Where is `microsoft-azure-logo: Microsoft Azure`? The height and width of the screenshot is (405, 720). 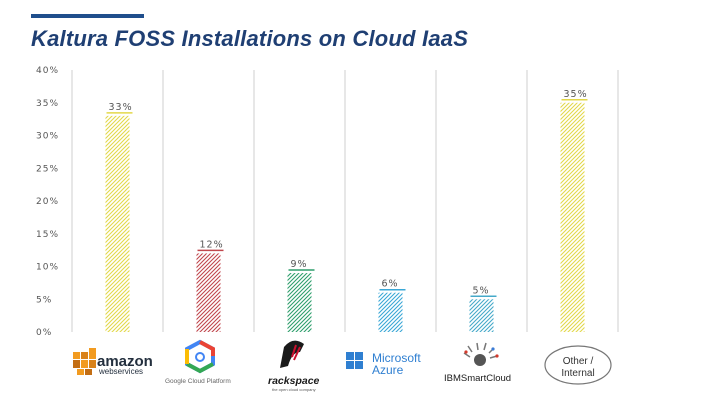
microsoft-azure-logo: Microsoft Azure is located at coordinates (383, 364).